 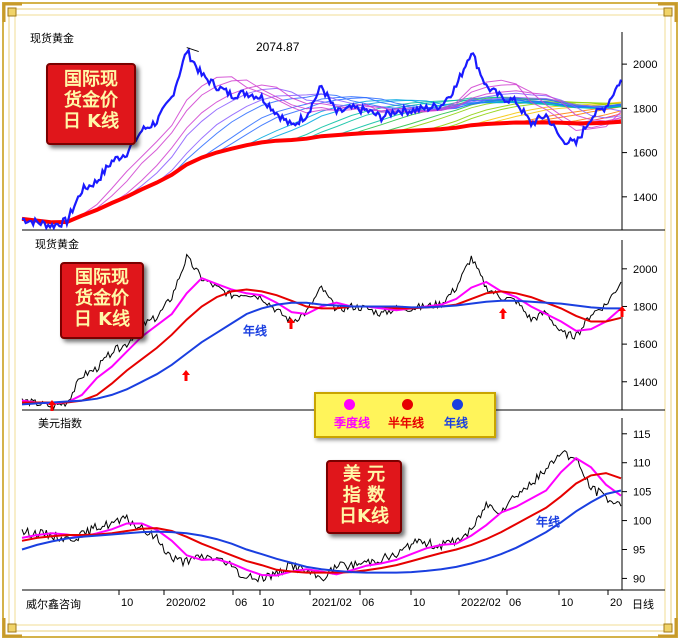 What do you see at coordinates (192, 49) in the screenshot?
I see `peak-pointer` at bounding box center [192, 49].